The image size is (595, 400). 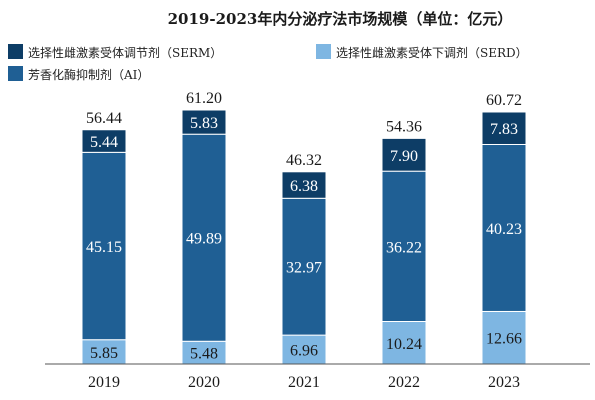 What do you see at coordinates (15, 73) in the screenshot?
I see `legend-swatch-ai` at bounding box center [15, 73].